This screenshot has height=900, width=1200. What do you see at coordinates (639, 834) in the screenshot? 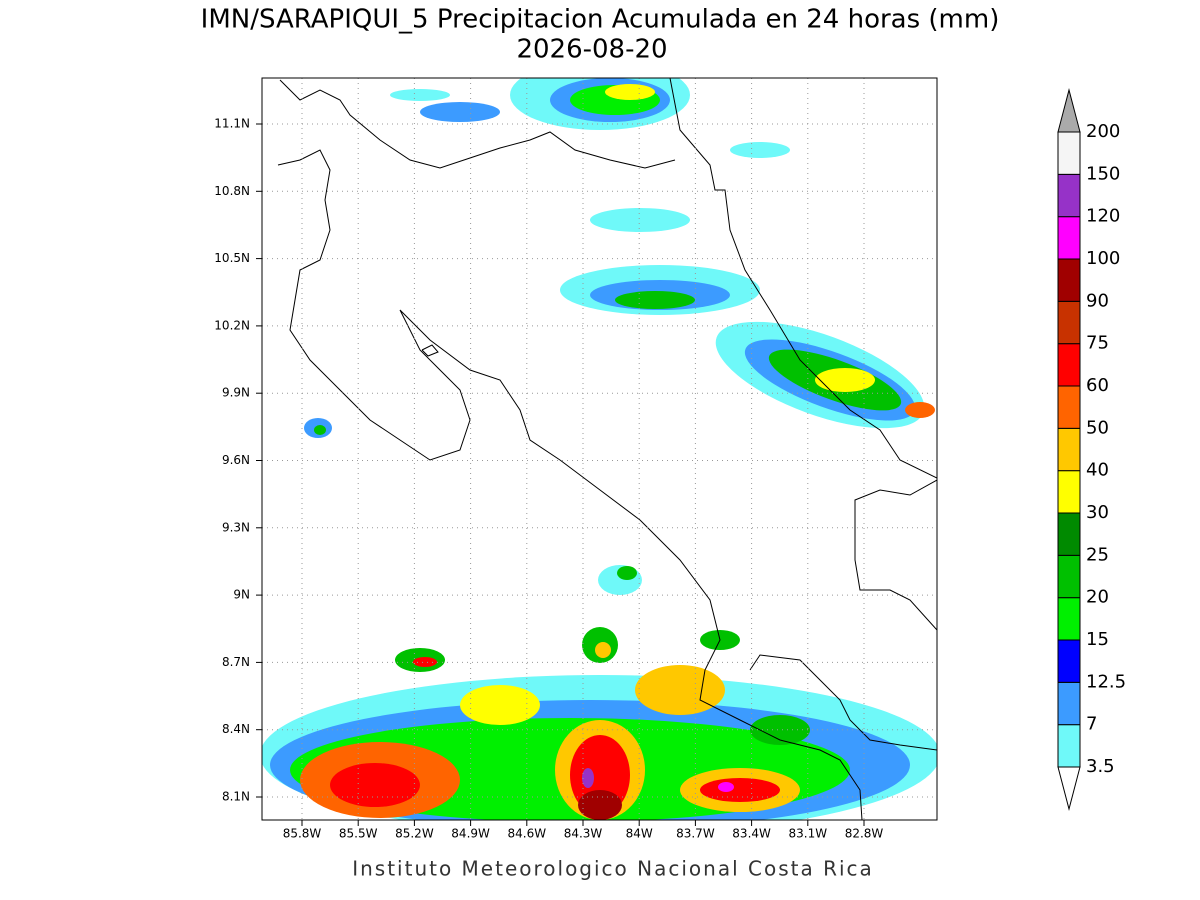
I see `lon-label: 84W` at bounding box center [639, 834].